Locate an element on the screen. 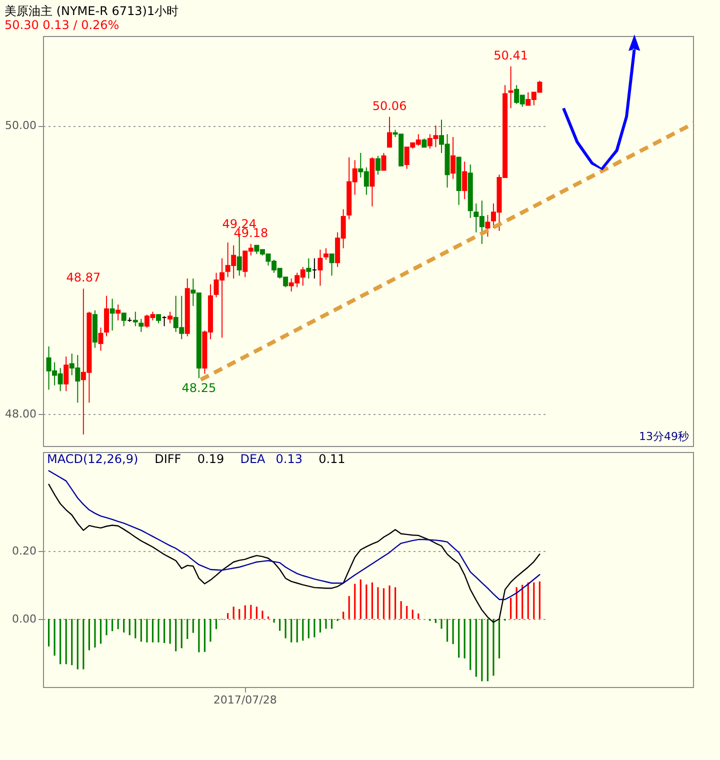 The height and width of the screenshot is (760, 720). chart-title: MACD(12,26,9) is located at coordinates (92, 459).